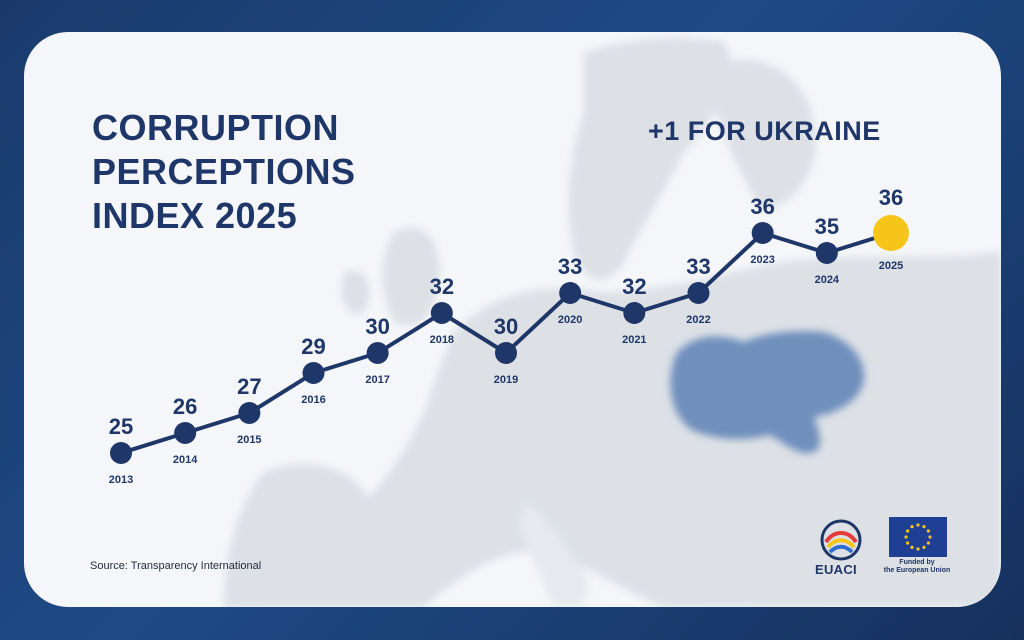 The width and height of the screenshot is (1024, 640). Describe the element at coordinates (224, 171) in the screenshot. I see `title-line-2: PERCEPTIONS` at that location.